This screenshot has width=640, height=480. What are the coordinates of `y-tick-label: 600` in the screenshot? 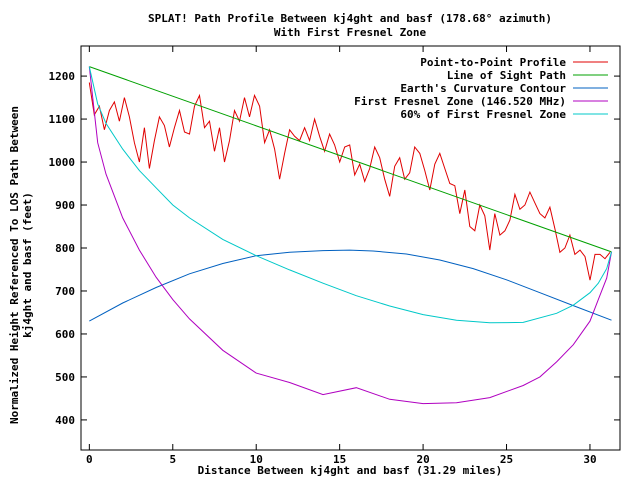 It's located at (65, 334).